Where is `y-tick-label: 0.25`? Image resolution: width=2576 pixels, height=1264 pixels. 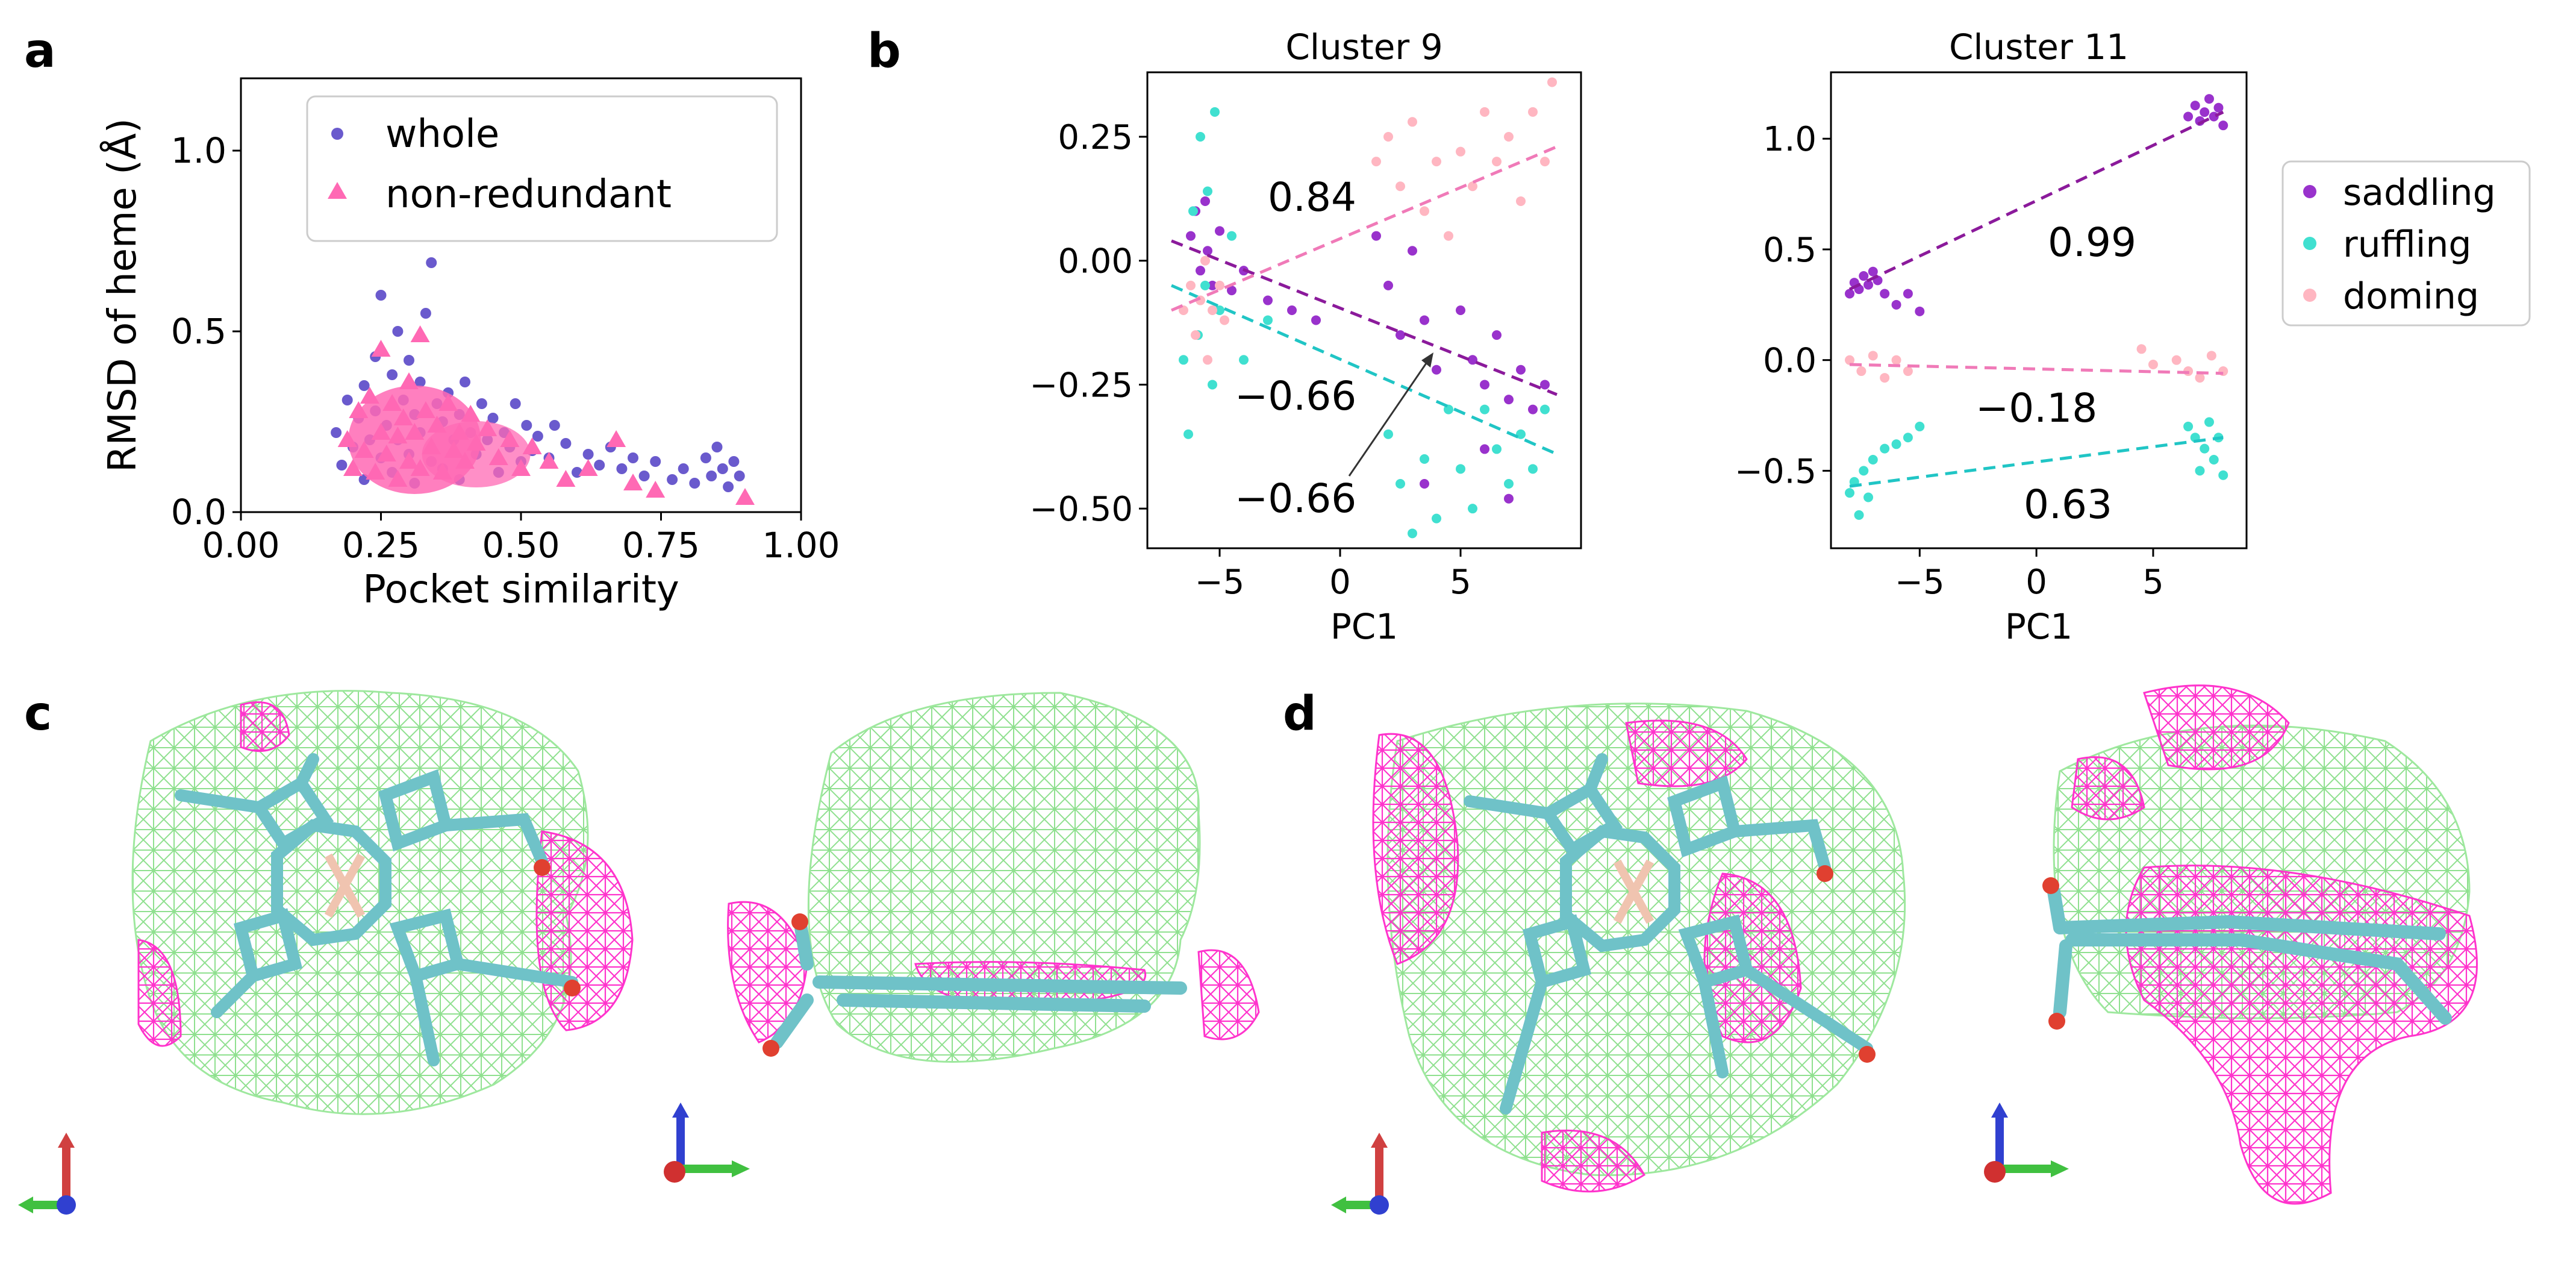
y-tick-label: 0.25 is located at coordinates (1095, 137).